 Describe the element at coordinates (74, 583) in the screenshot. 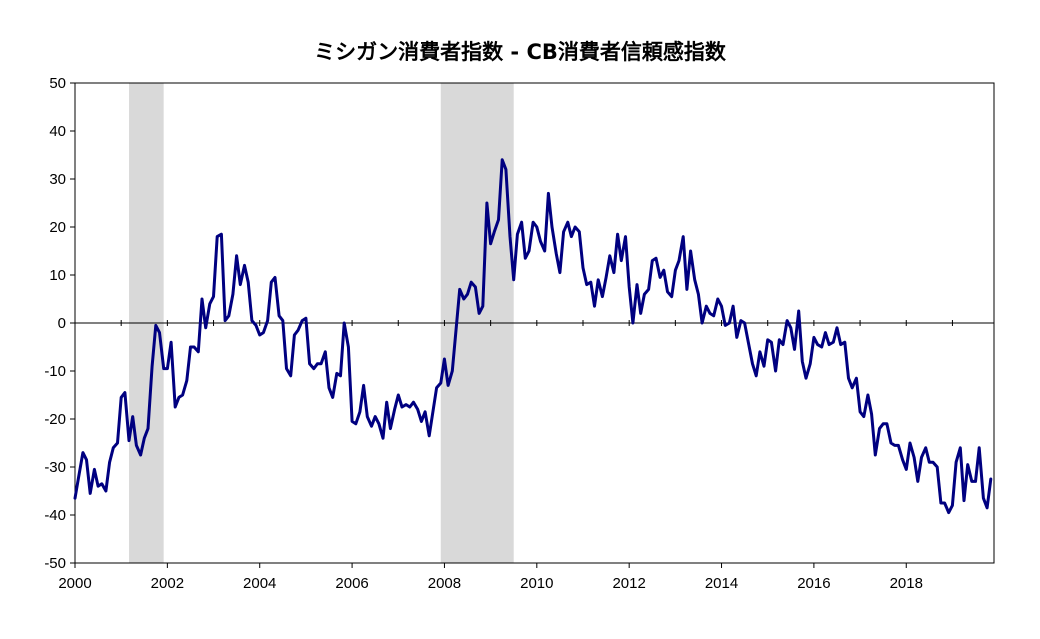

I see `x-tick-label: 2000` at that location.